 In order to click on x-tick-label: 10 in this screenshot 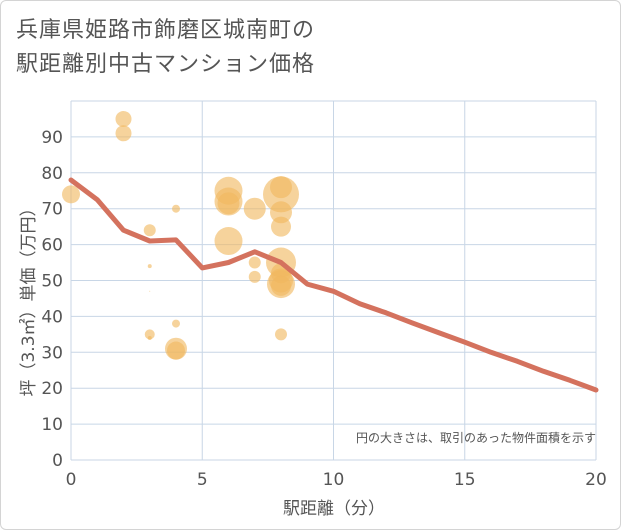, I will do `click(334, 480)`.